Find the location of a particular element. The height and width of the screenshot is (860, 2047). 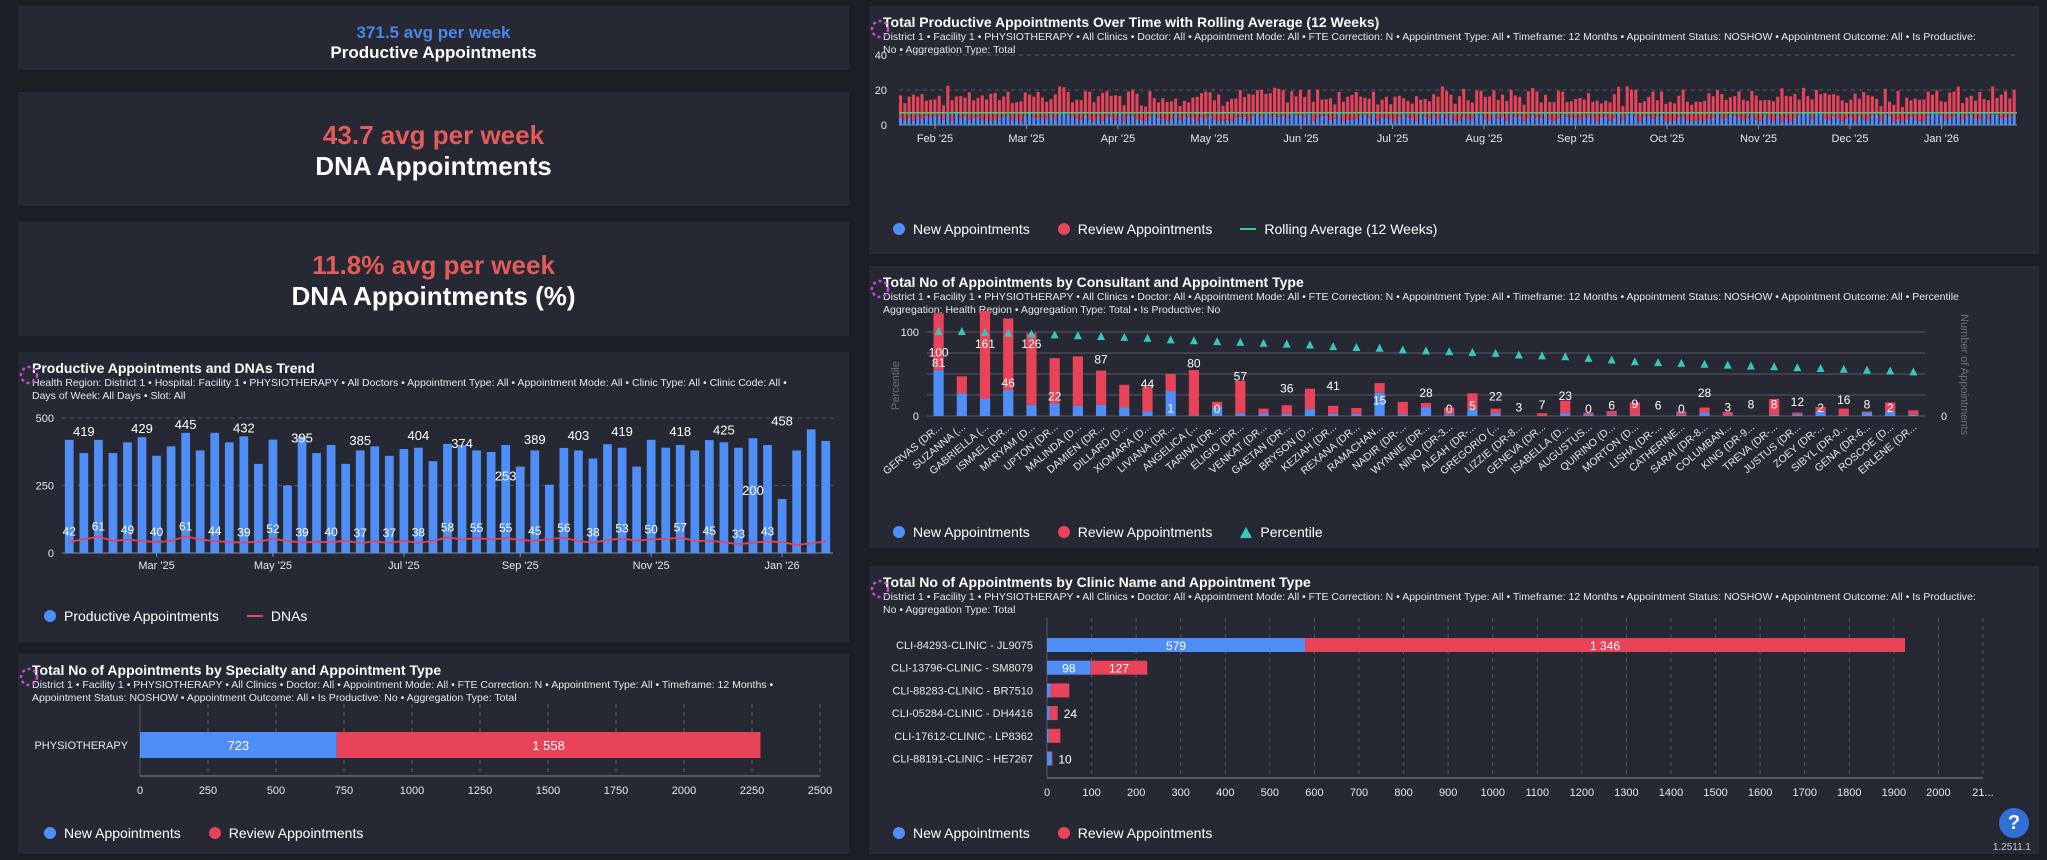

x-tick-label: 1200 is located at coordinates (1582, 793).